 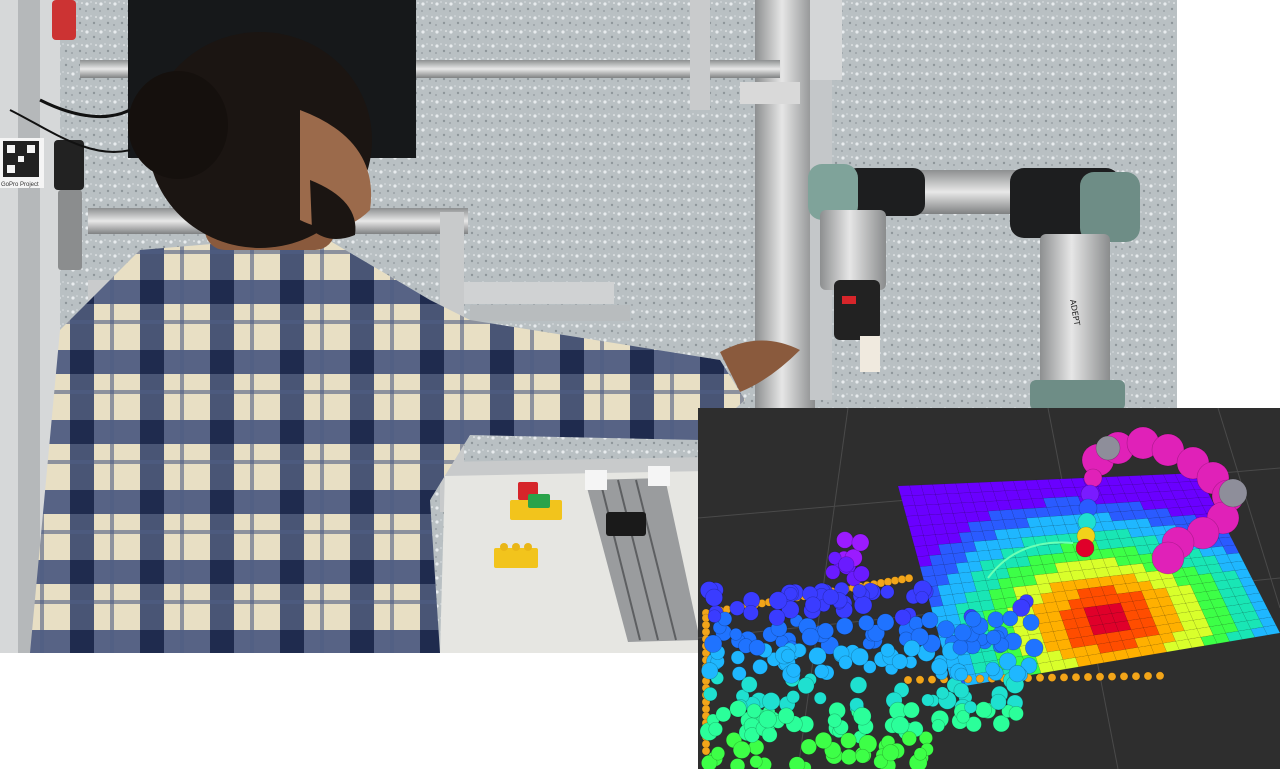 I want to click on qr-caption: GoPro Project, so click(x=20, y=185).